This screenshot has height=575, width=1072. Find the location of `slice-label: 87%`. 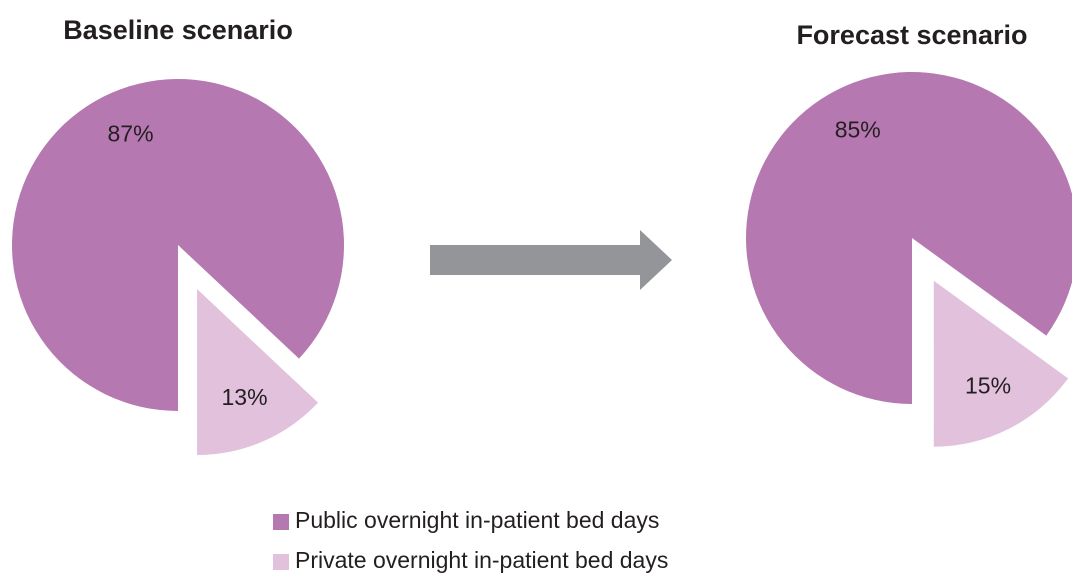

slice-label: 87% is located at coordinates (131, 133).